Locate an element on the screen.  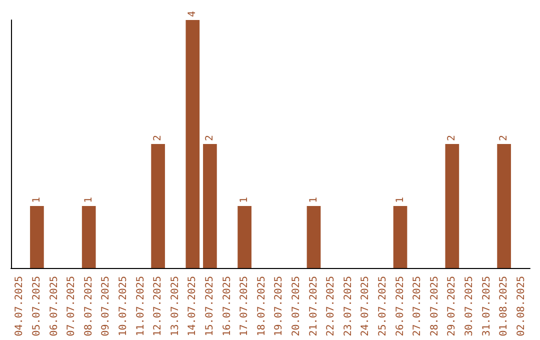
x-tick-label: 12.07.2025 is located at coordinates (158, 306).